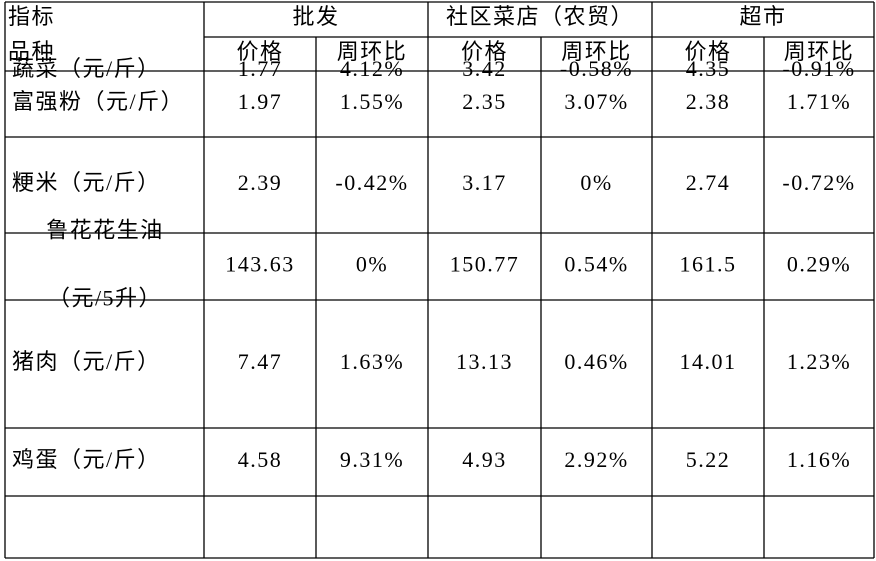 This screenshot has width=876, height=561. I want to click on cell: 3.07%, so click(596, 101).